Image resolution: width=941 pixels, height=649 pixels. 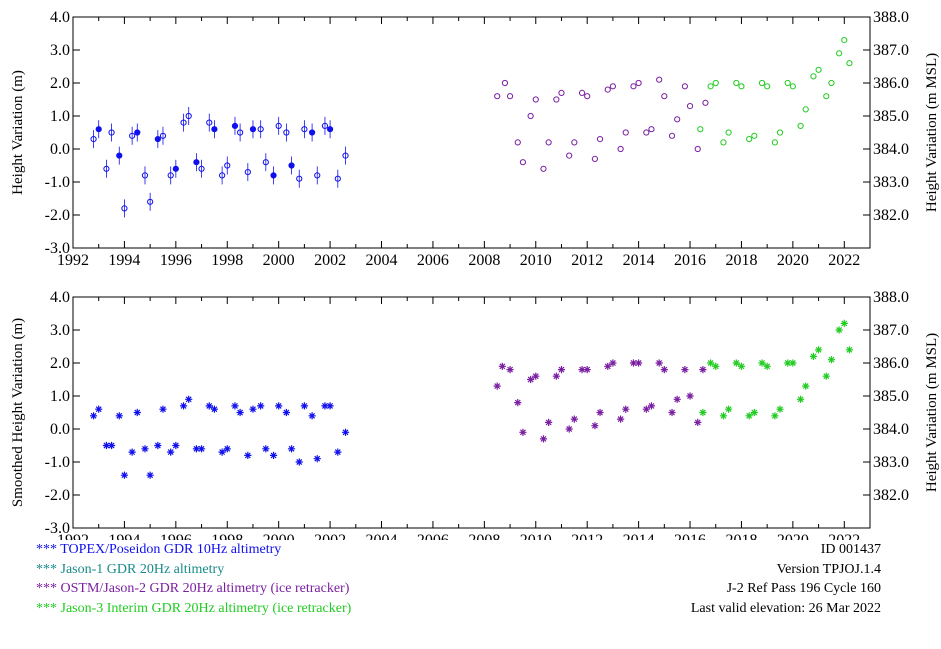 What do you see at coordinates (18, 132) in the screenshot?
I see `top-y-axis-label: Height Variation (m)` at bounding box center [18, 132].